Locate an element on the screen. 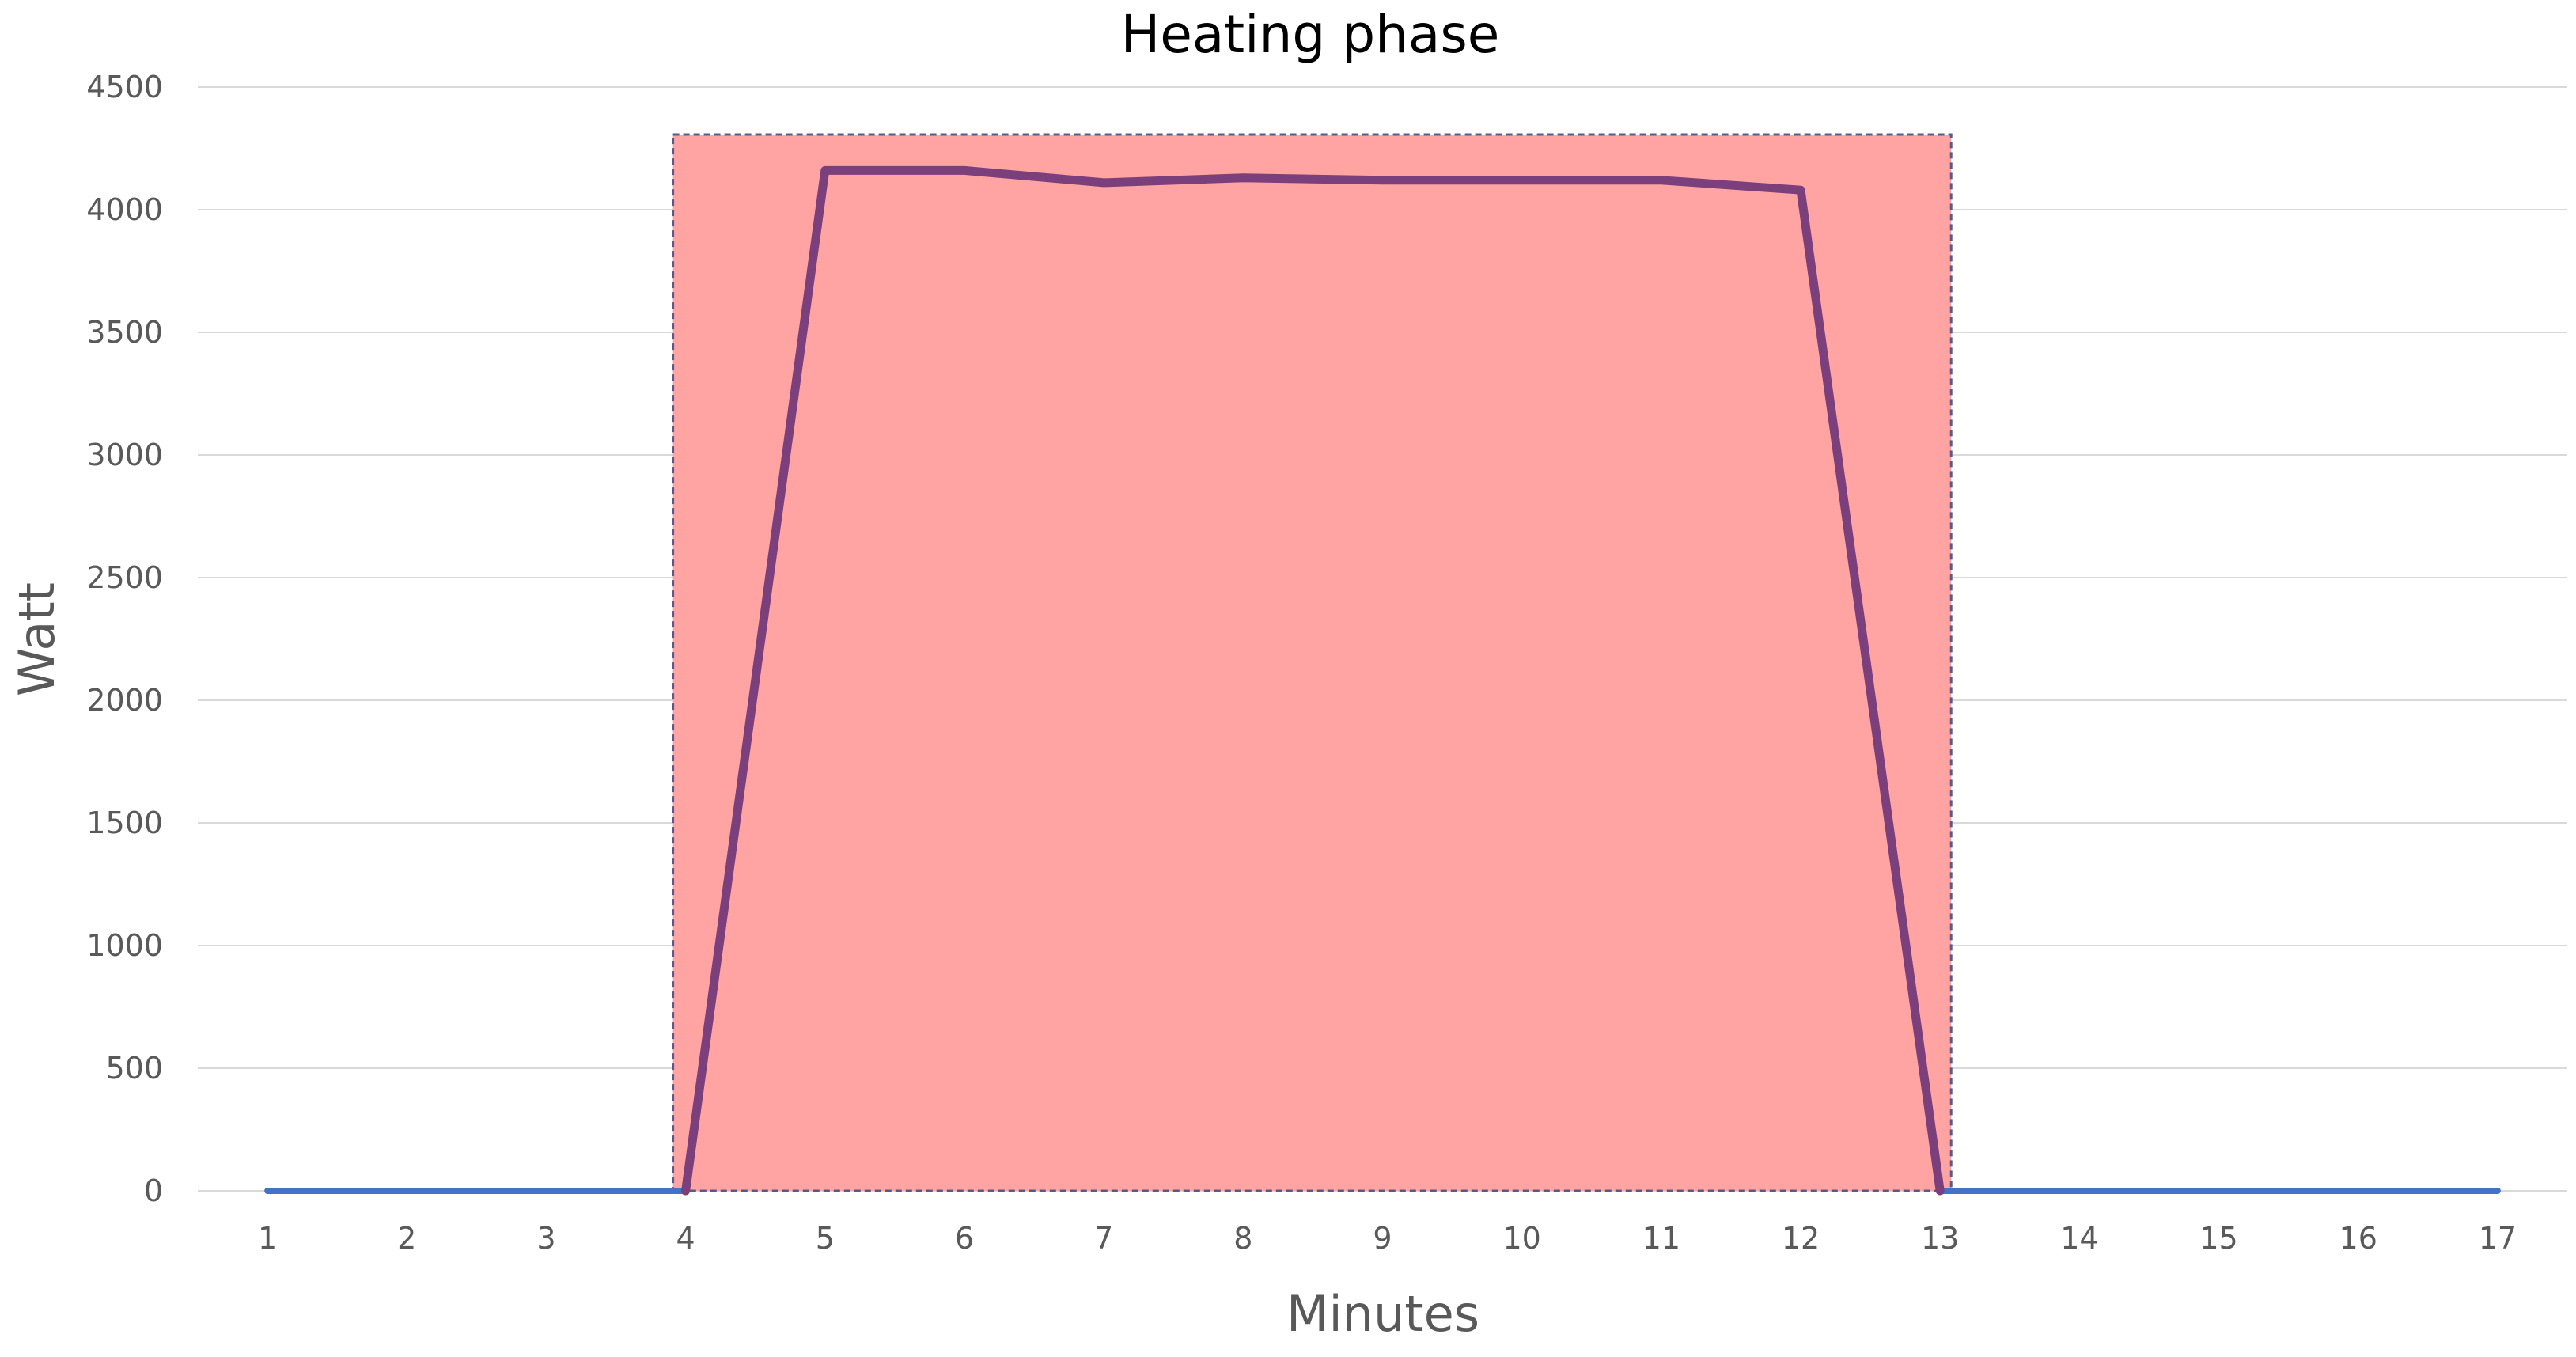 The image size is (2576, 1357). y-tick-label: 3000 is located at coordinates (124, 455).